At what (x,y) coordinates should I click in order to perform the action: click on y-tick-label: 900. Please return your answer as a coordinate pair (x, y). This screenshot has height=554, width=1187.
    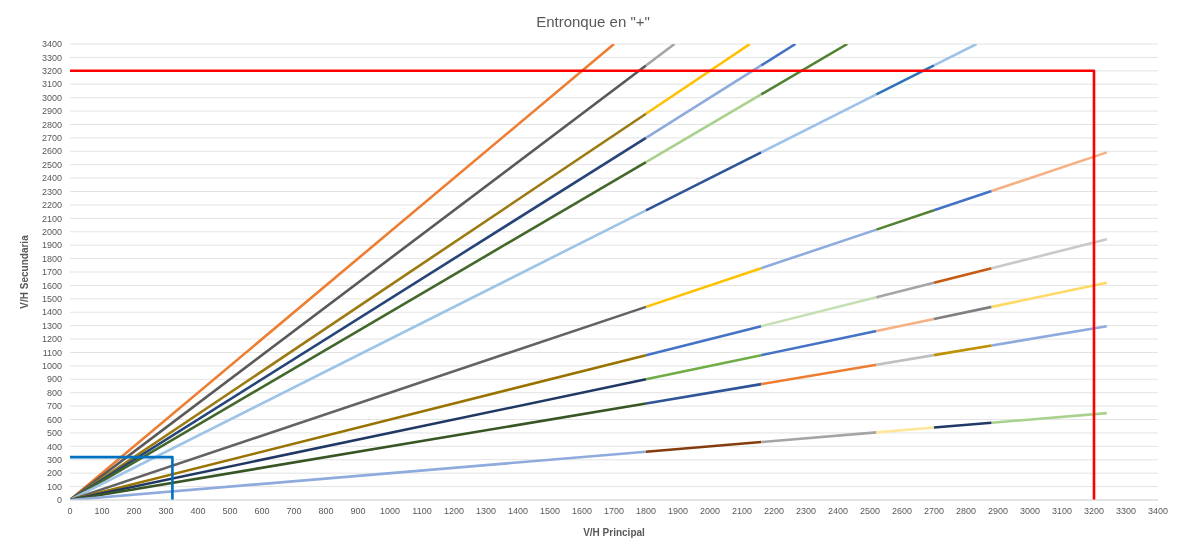
    Looking at the image, I should click on (54, 379).